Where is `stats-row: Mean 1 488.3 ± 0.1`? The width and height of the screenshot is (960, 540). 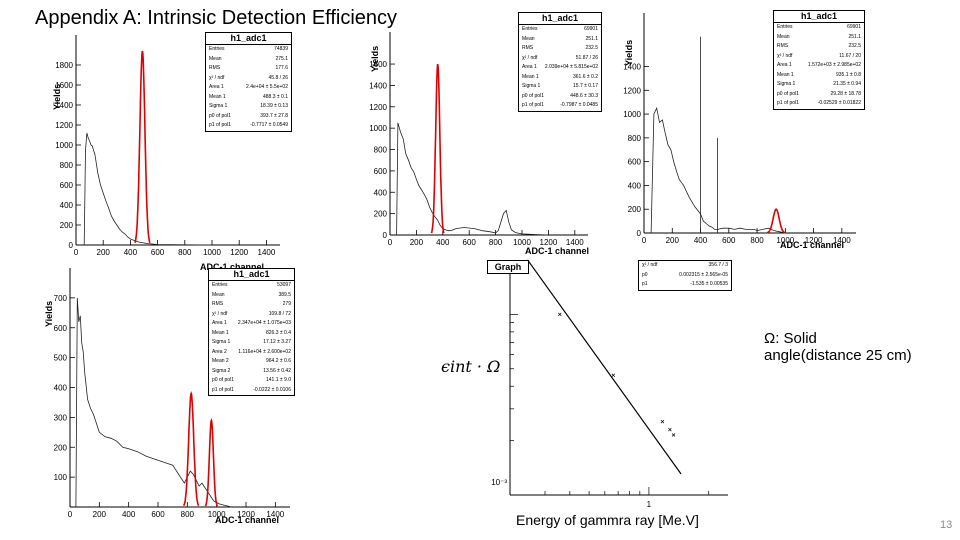
stats-row: Mean 1 488.3 ± 0.1 is located at coordinates (248, 98).